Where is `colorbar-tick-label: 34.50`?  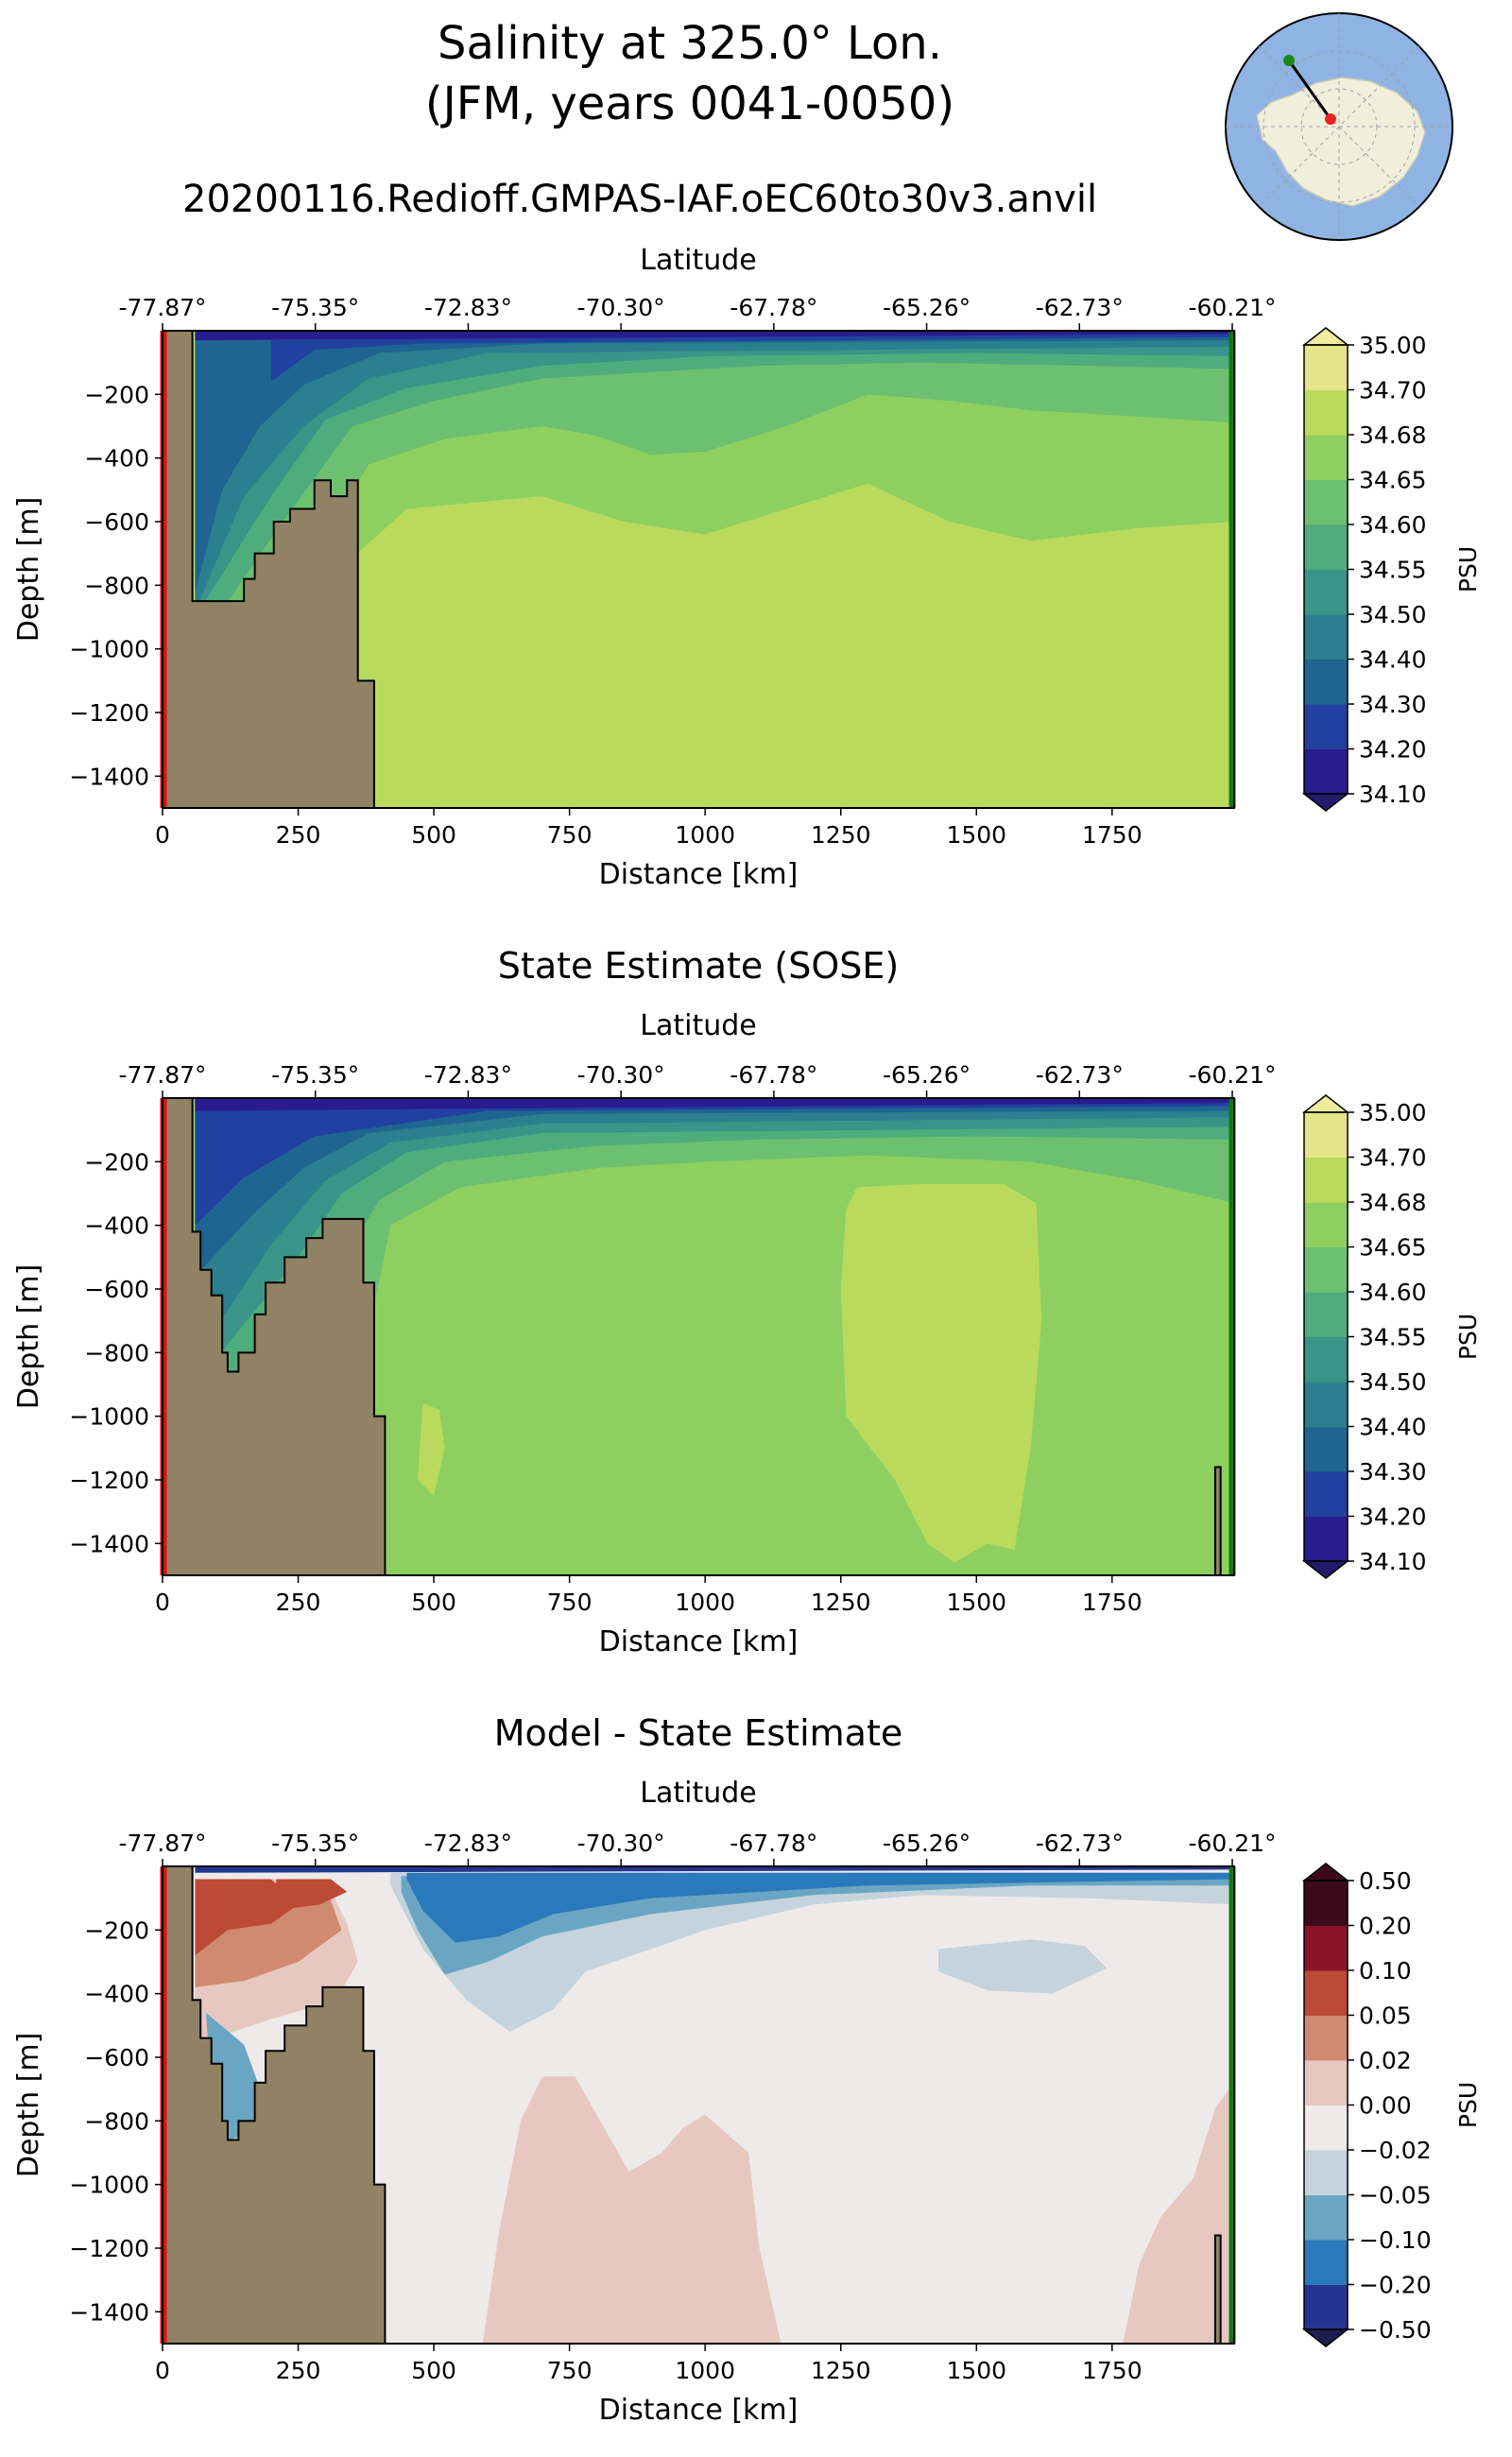
colorbar-tick-label: 34.50 is located at coordinates (1393, 614).